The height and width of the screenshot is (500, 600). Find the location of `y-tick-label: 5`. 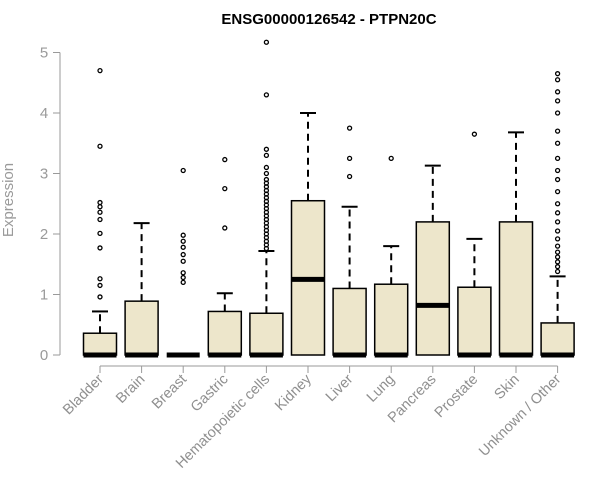

y-tick-label: 5 is located at coordinates (44, 53).